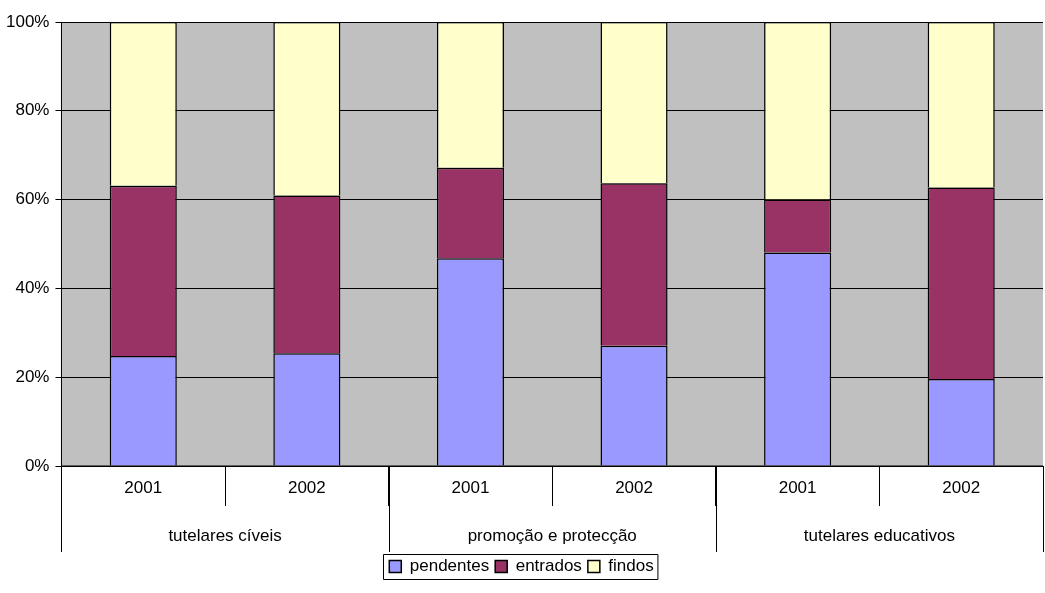 The image size is (1045, 593). I want to click on y-tick-label: 80%, so click(32, 110).